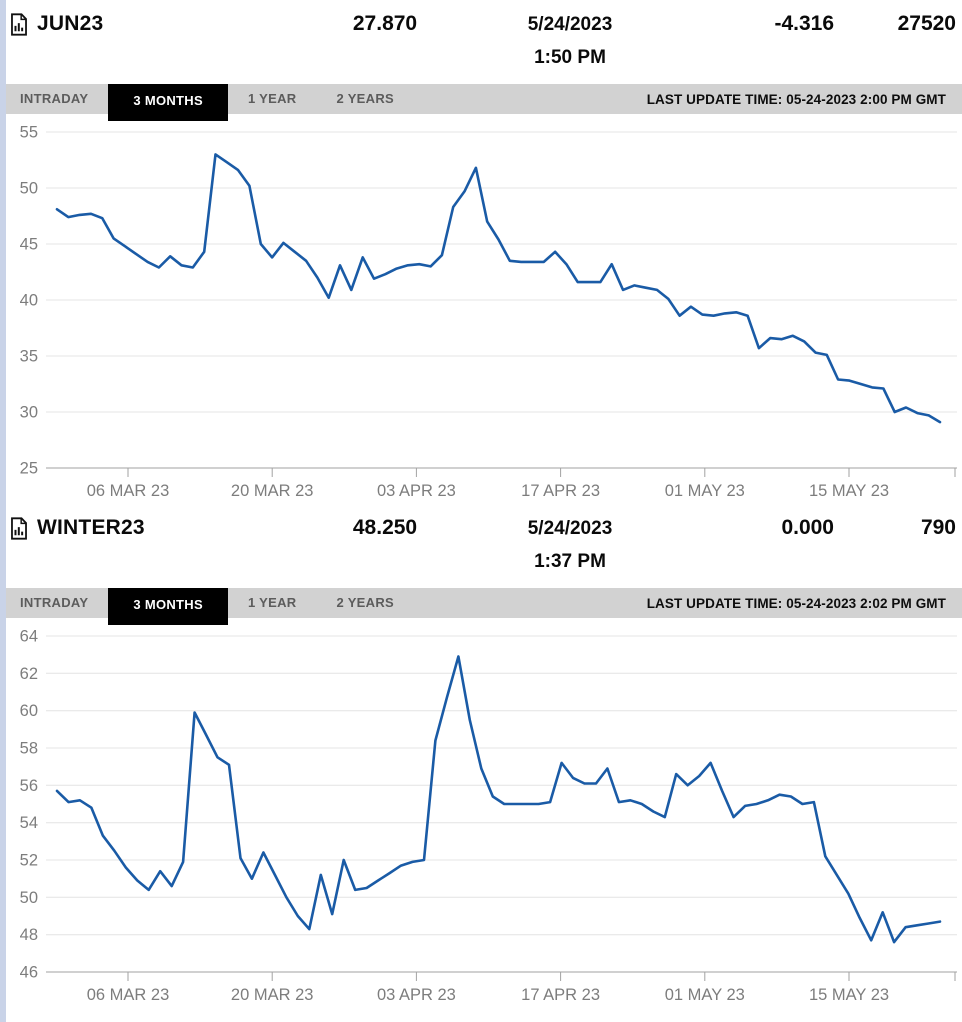 This screenshot has height=1022, width=962. What do you see at coordinates (29, 674) in the screenshot?
I see `svg-text: 62` at bounding box center [29, 674].